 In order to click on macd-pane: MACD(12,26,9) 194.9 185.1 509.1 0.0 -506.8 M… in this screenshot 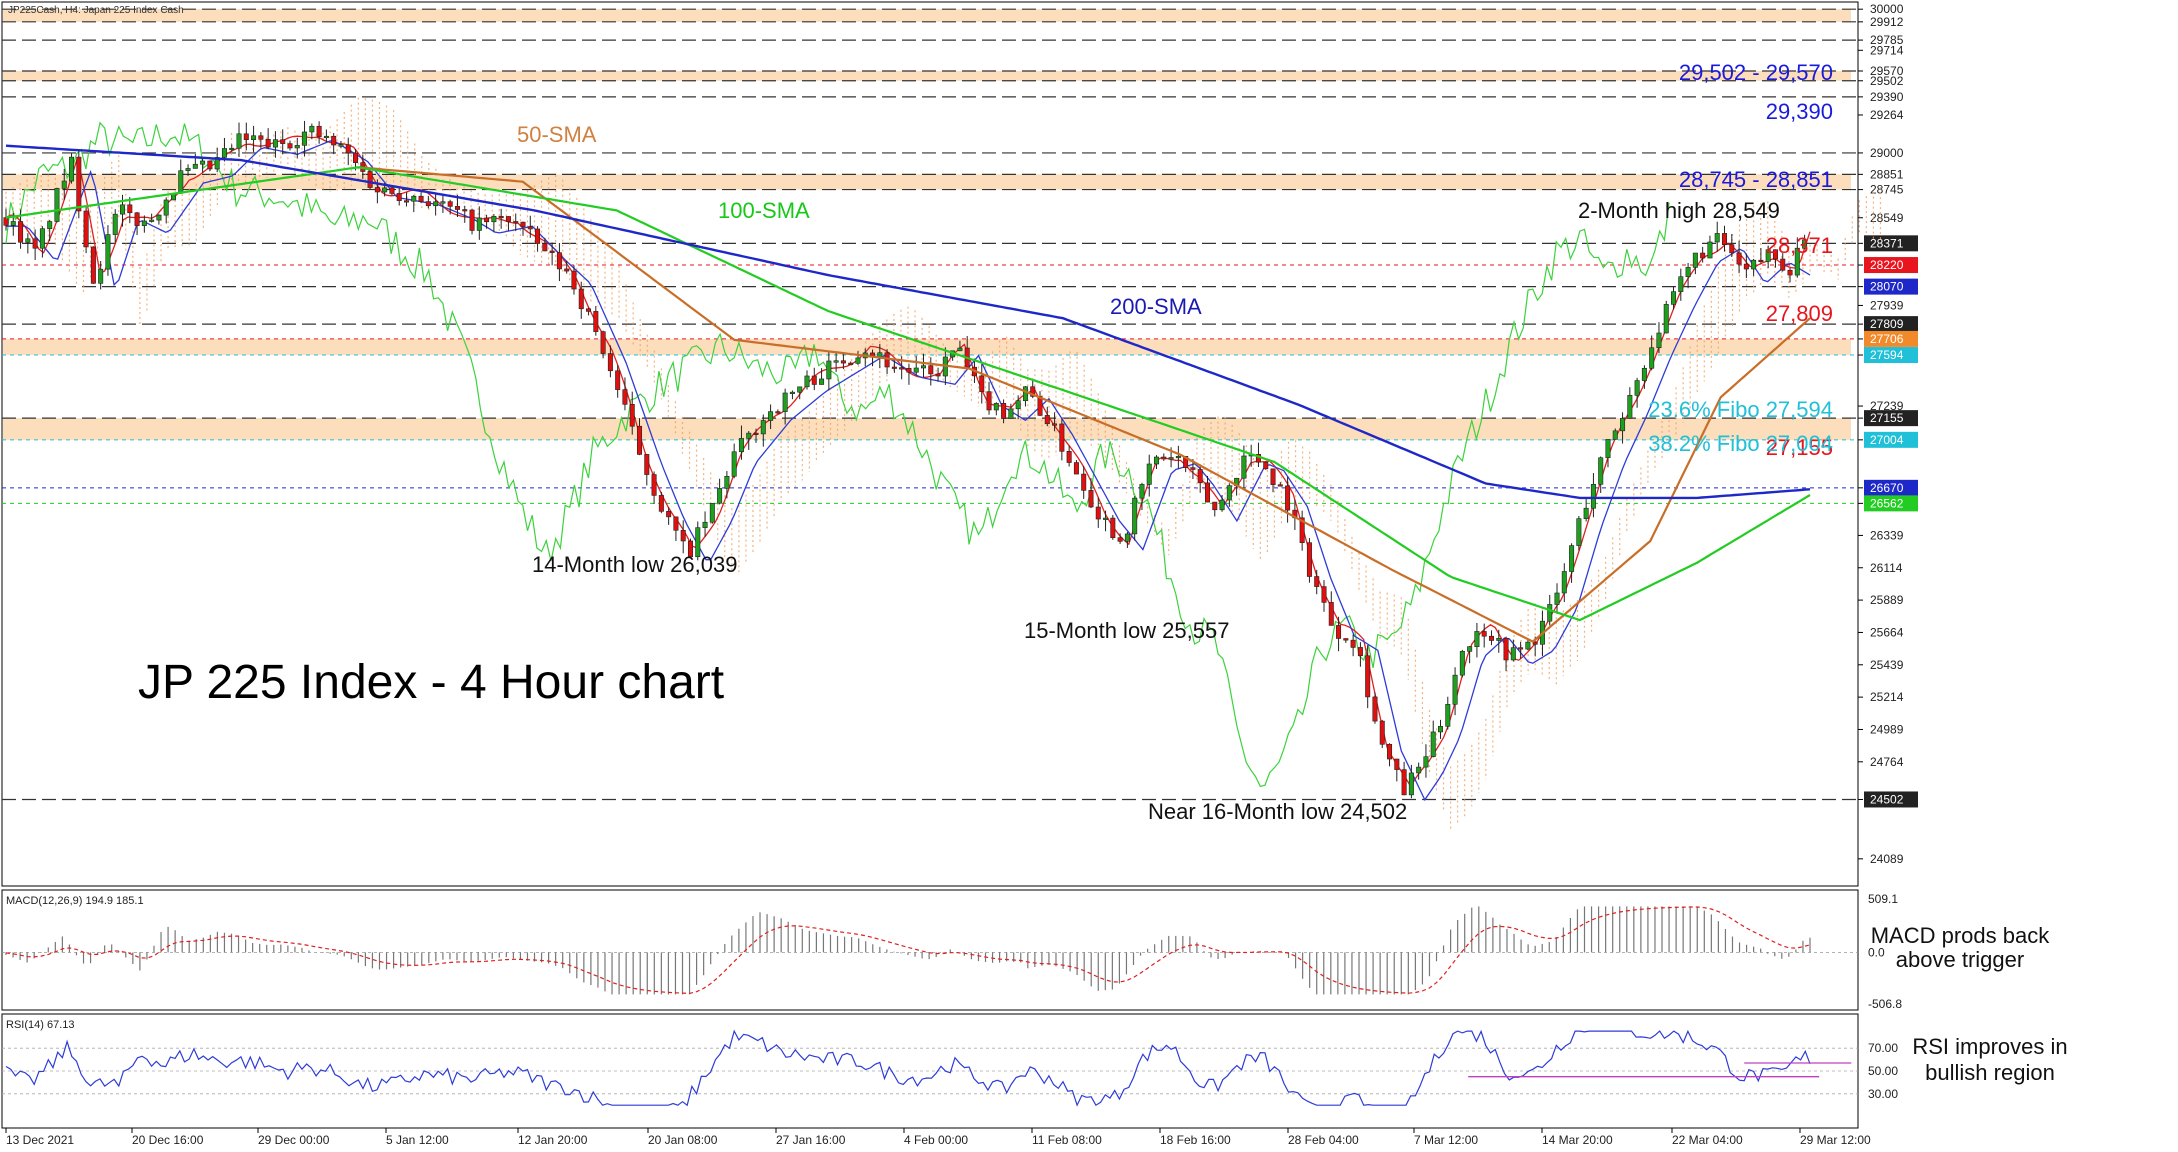, I will do `click(1026, 950)`.